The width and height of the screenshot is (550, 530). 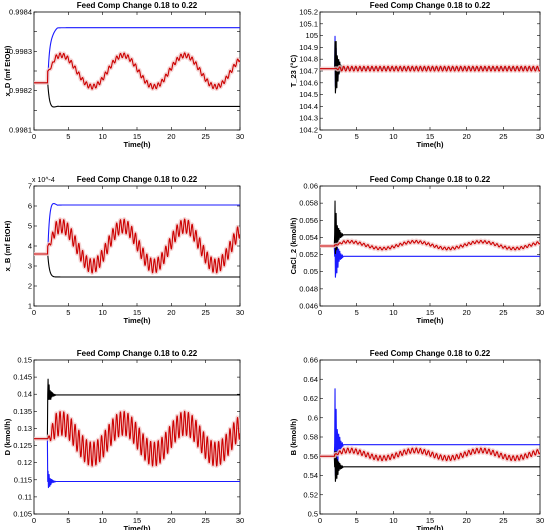 What do you see at coordinates (30, 206) in the screenshot?
I see `y-tick-label: 6` at bounding box center [30, 206].